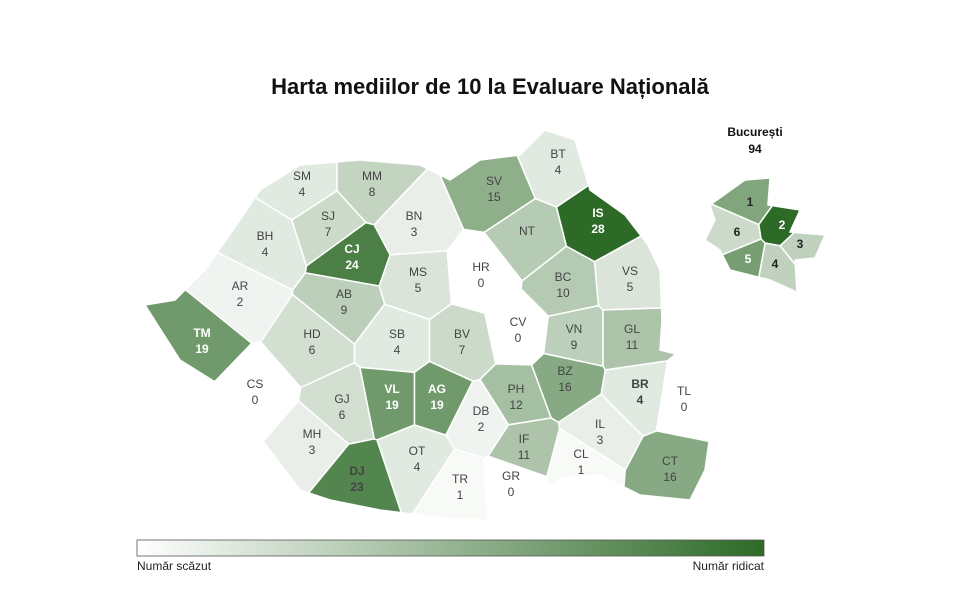  Describe the element at coordinates (302, 176) in the screenshot. I see `county-code: SM` at that location.